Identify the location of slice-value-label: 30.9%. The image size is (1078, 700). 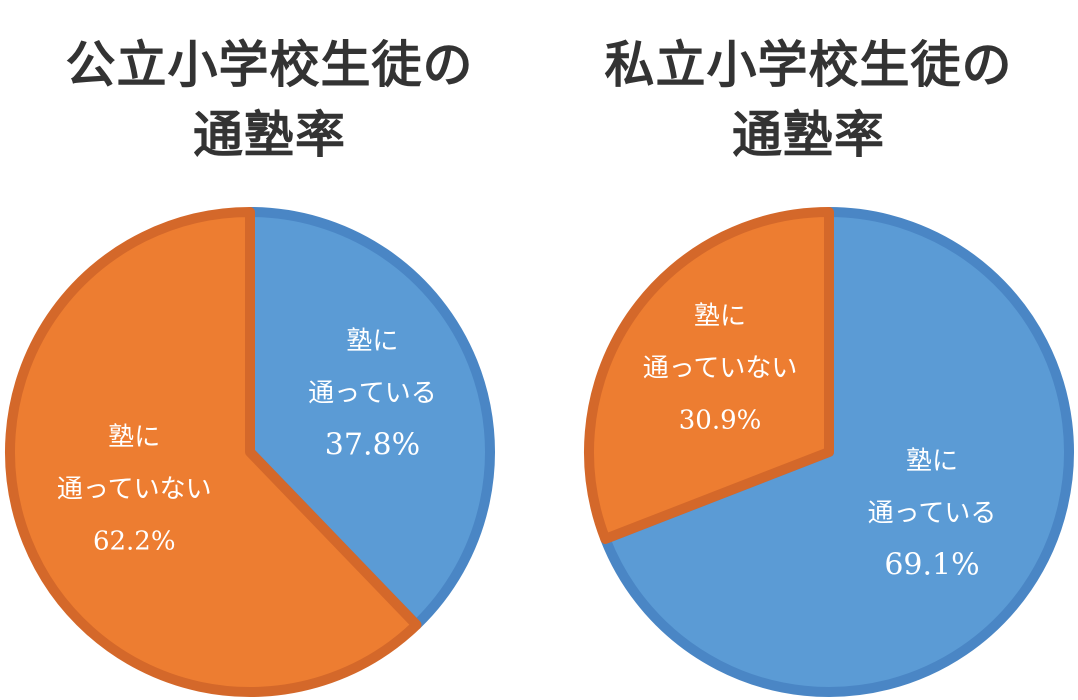
(720, 420).